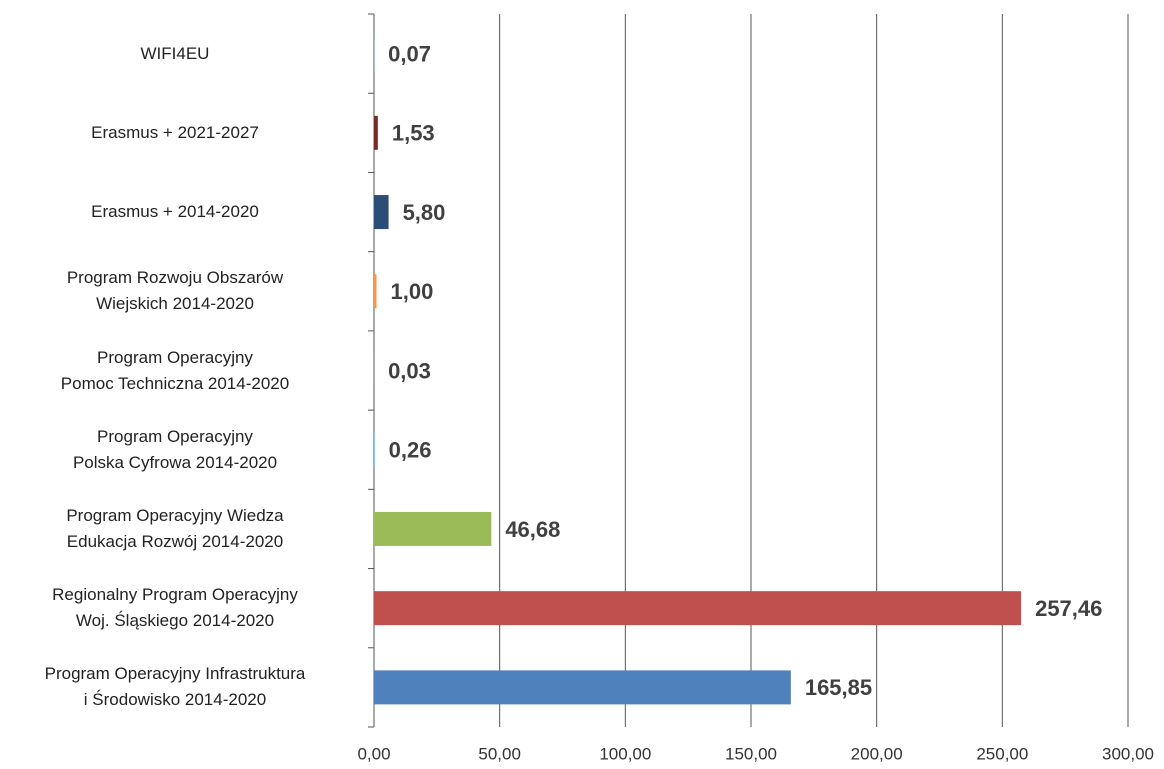  I want to click on y-tick-label: WIFI4EU, so click(175, 53).